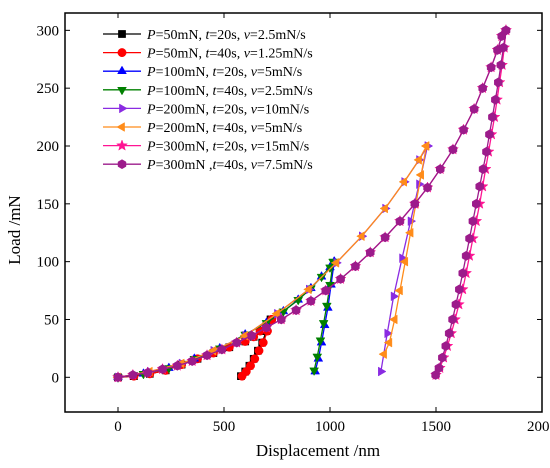  I want to click on legend-item: P=300mN ,t=40s, v=7.5mN/s, so click(208, 165).